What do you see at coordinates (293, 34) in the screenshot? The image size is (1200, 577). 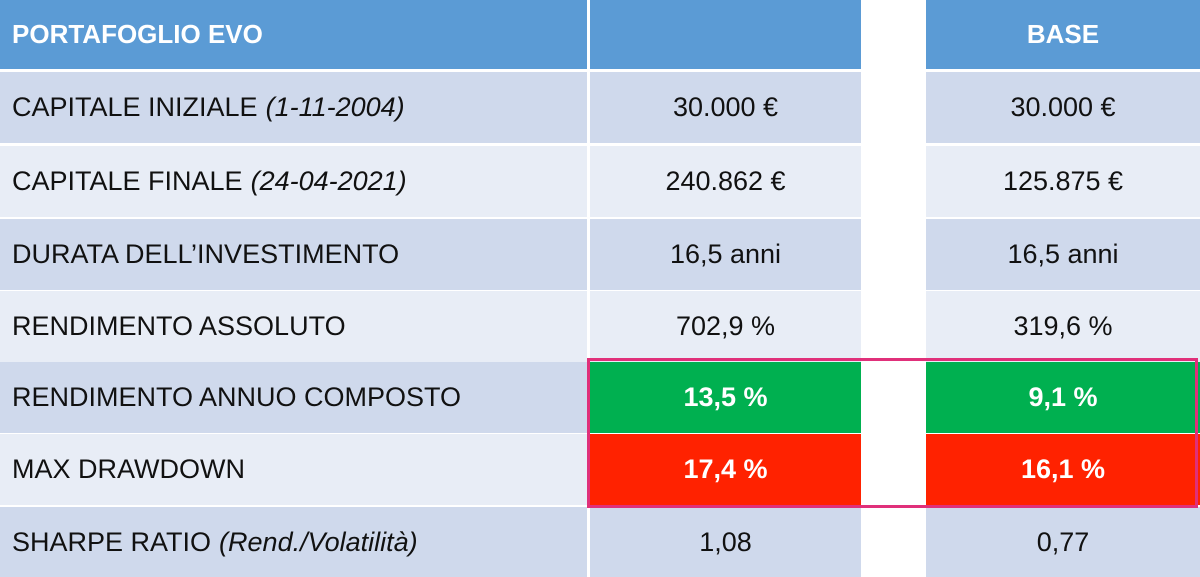 I see `header-title: PORTAFOGLIO EVO` at bounding box center [293, 34].